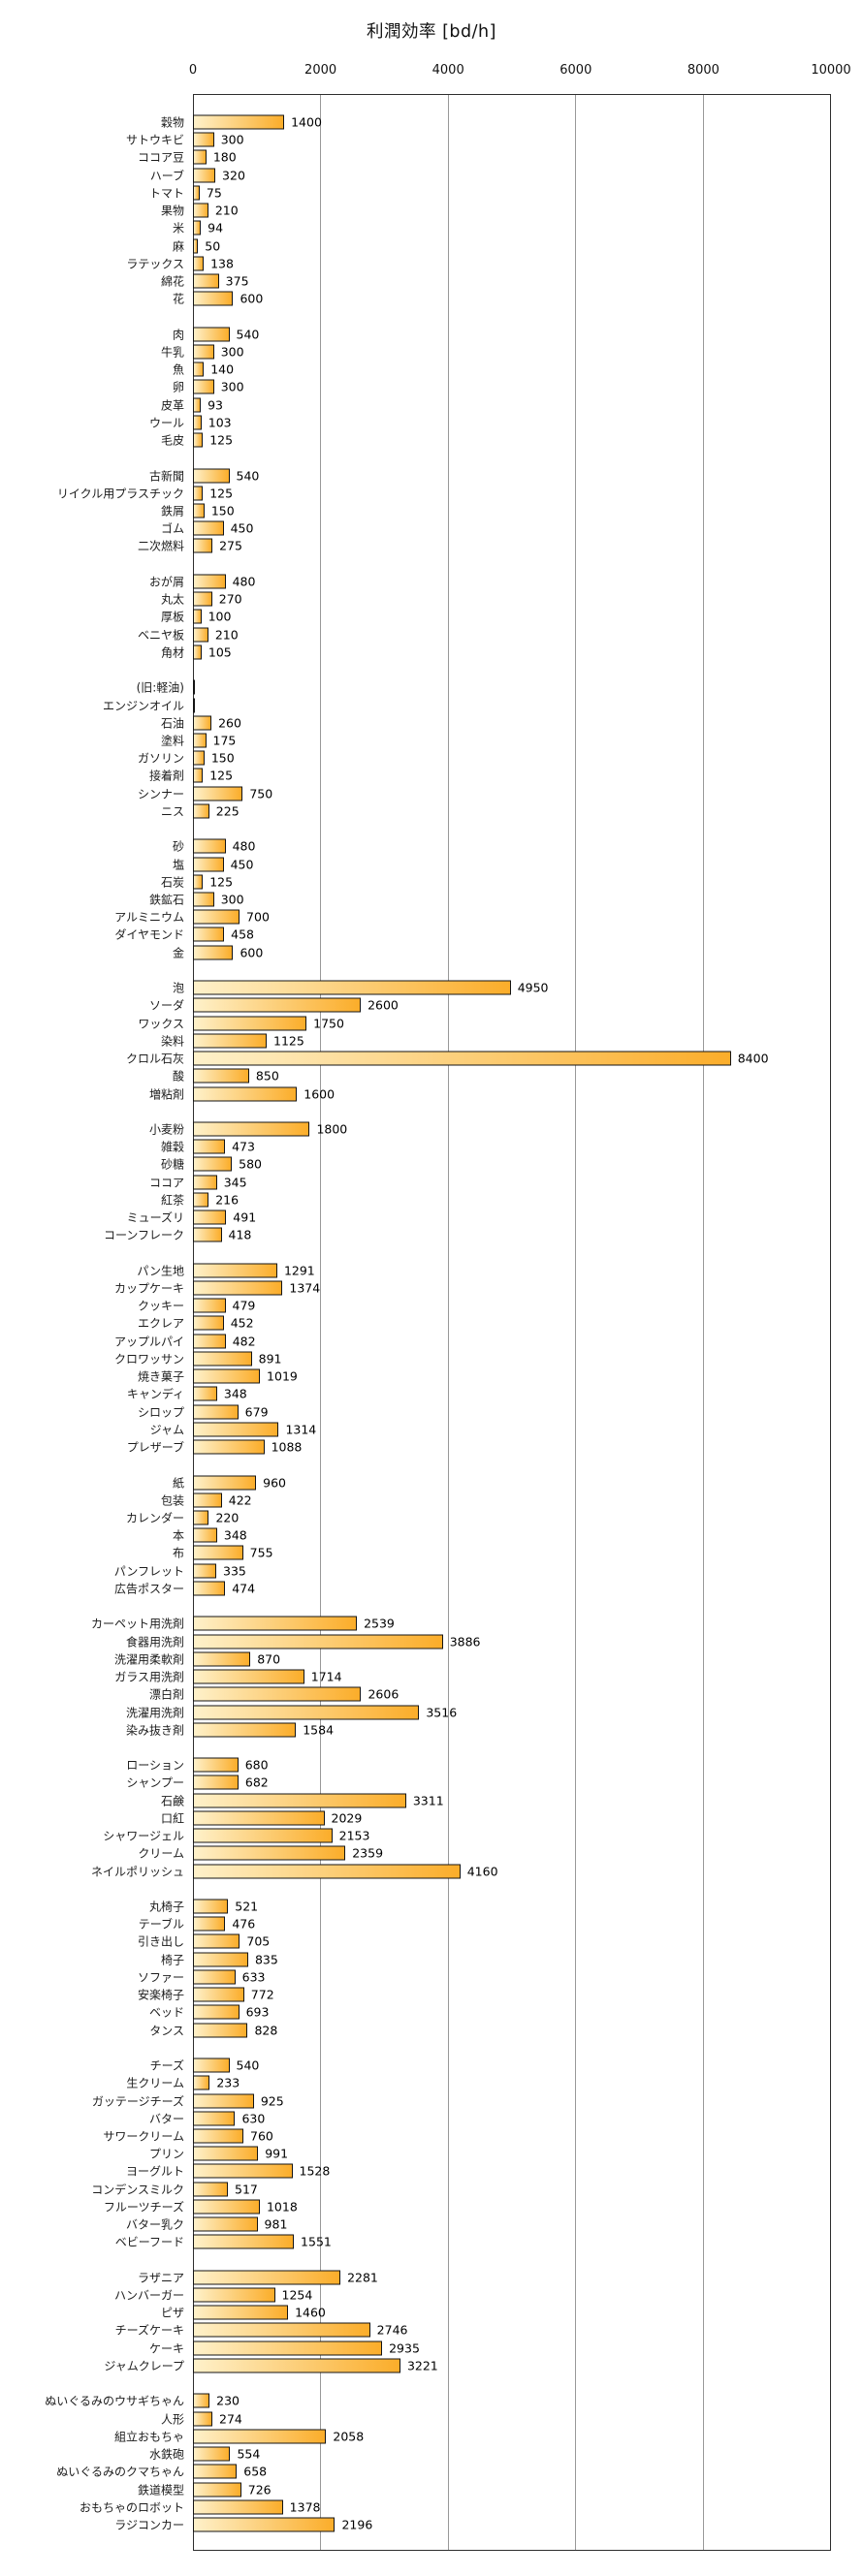 The image size is (863, 2576). Describe the element at coordinates (172, 1960) in the screenshot. I see `category-label: 椅子` at that location.